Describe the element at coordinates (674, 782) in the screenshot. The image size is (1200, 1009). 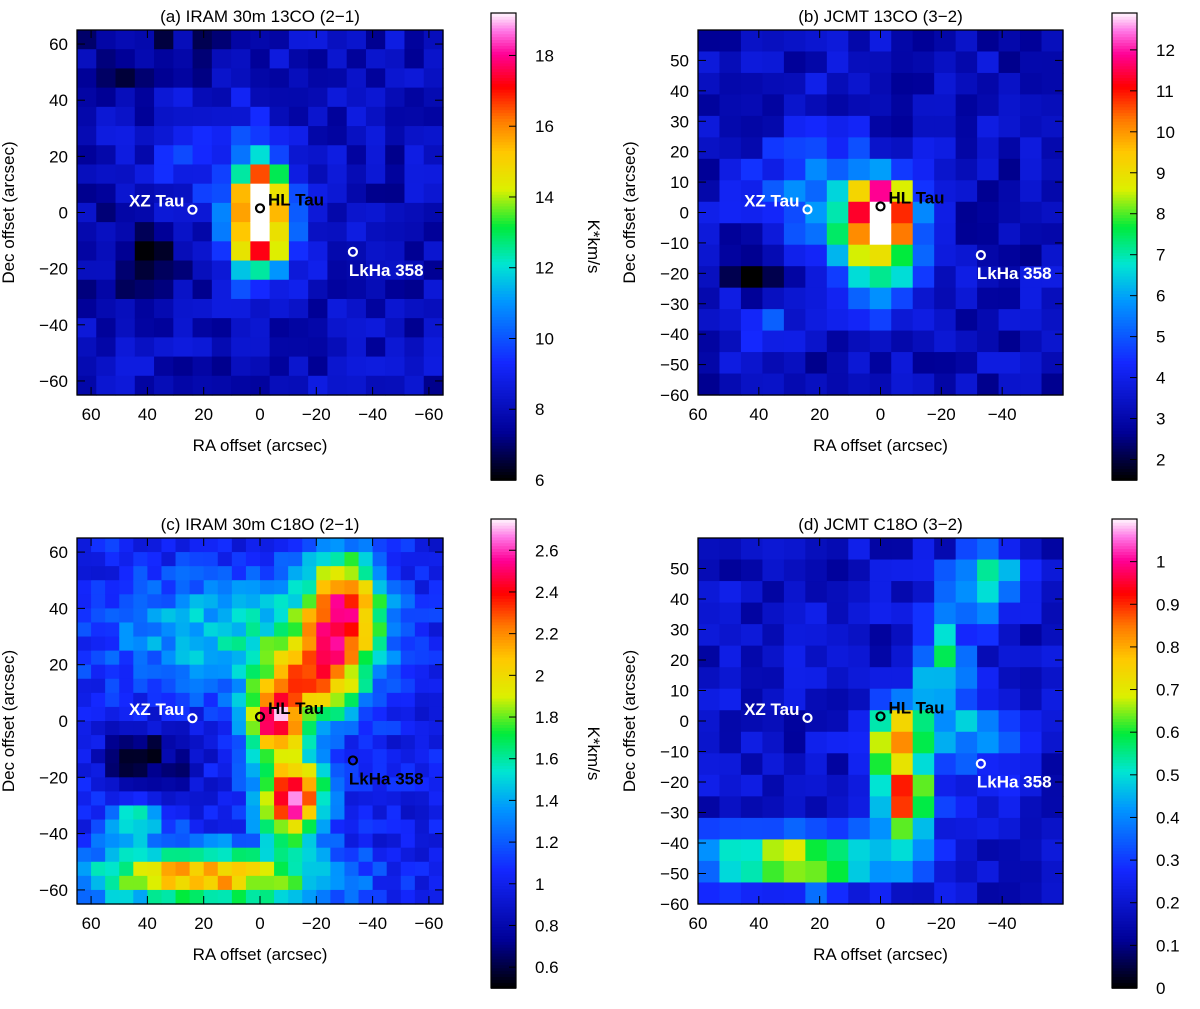
I see `y-tick-label: −20` at that location.